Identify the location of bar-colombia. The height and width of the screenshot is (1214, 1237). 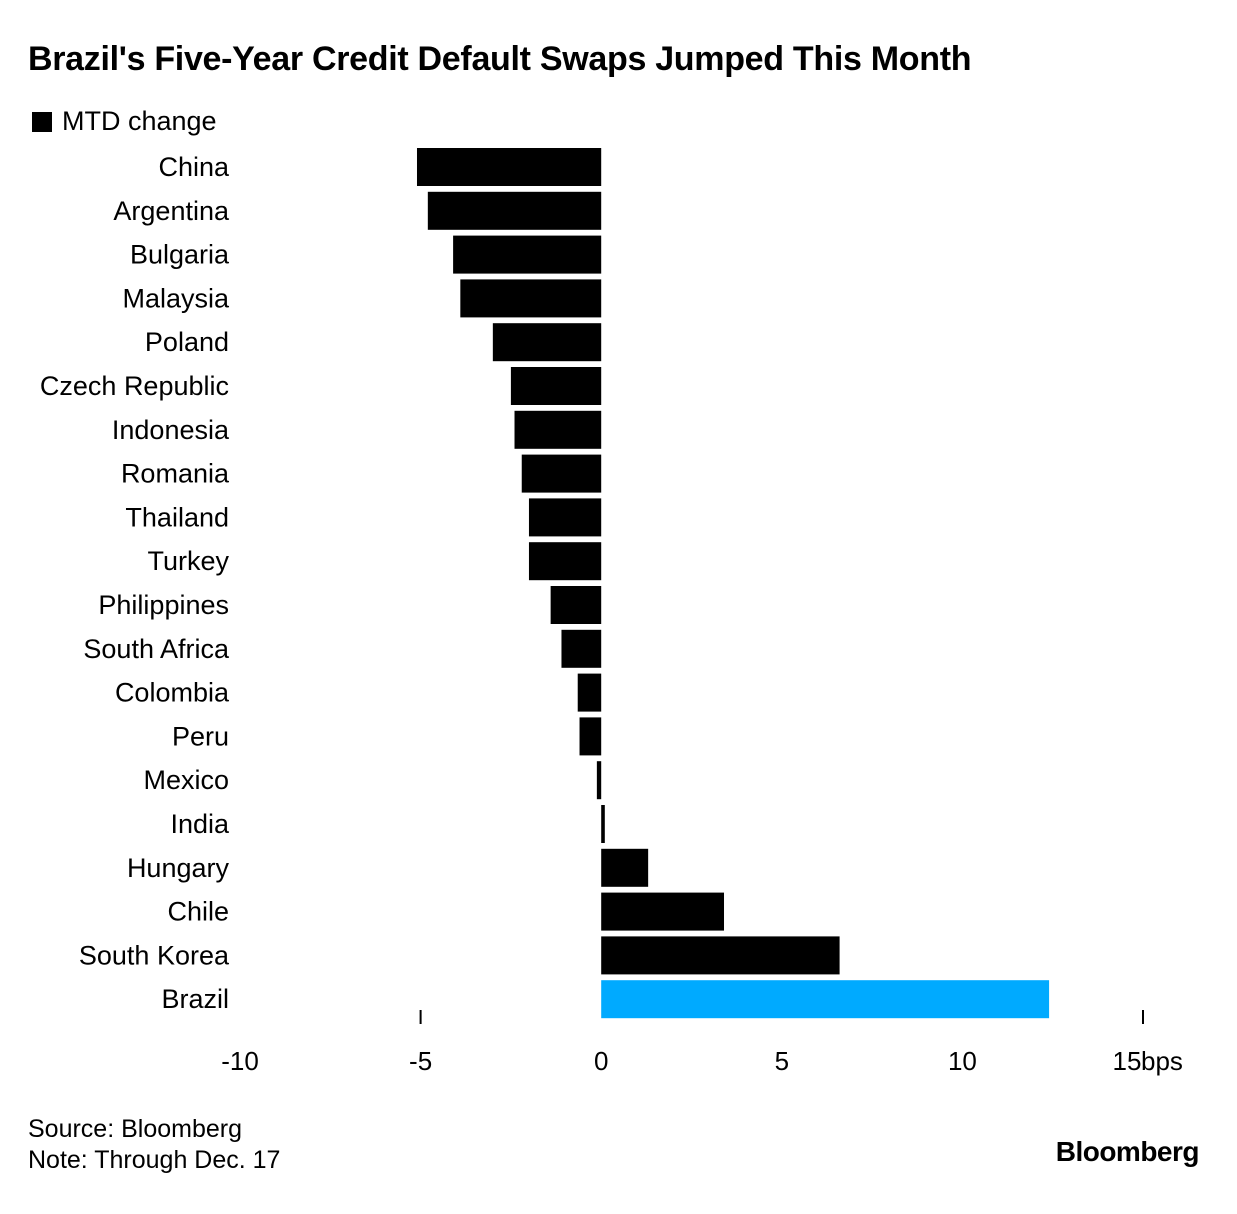
(589, 692).